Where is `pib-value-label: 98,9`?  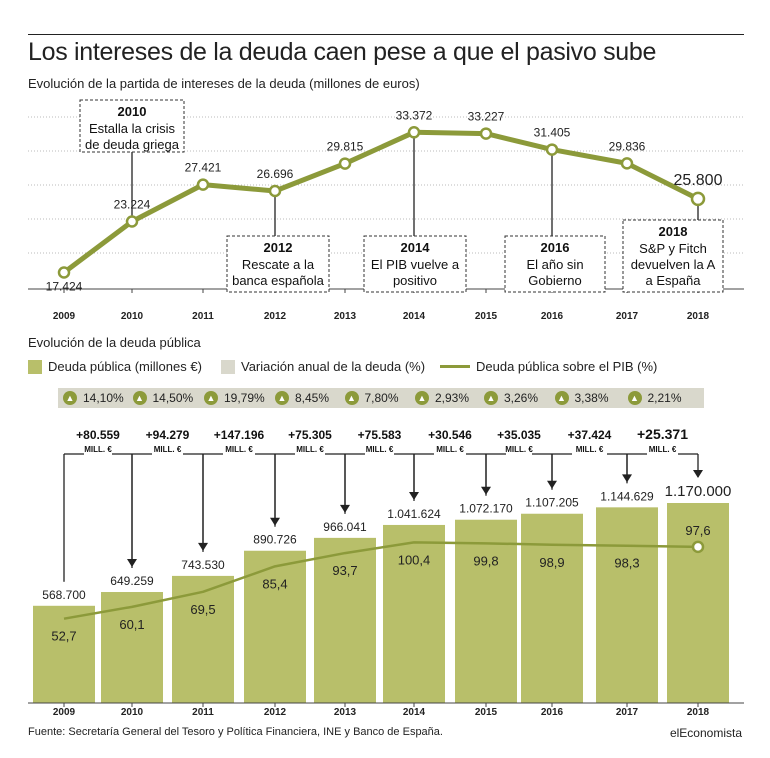
pib-value-label: 98,9 is located at coordinates (551, 562).